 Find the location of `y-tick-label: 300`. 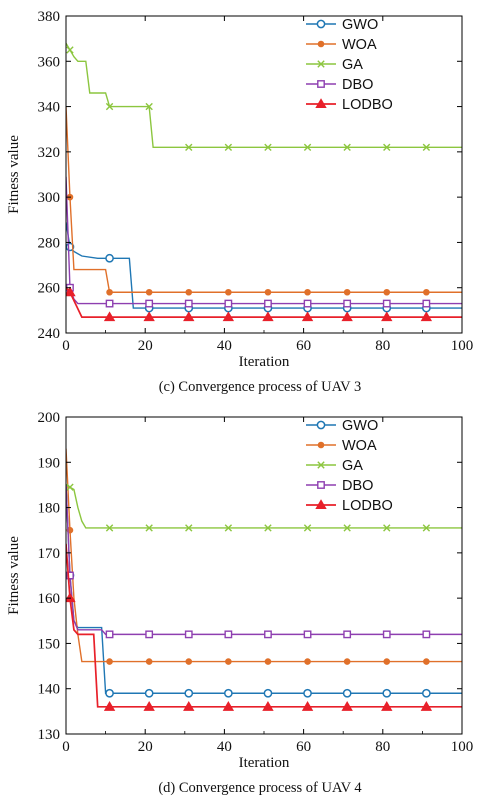

y-tick-label: 300 is located at coordinates (49, 198).